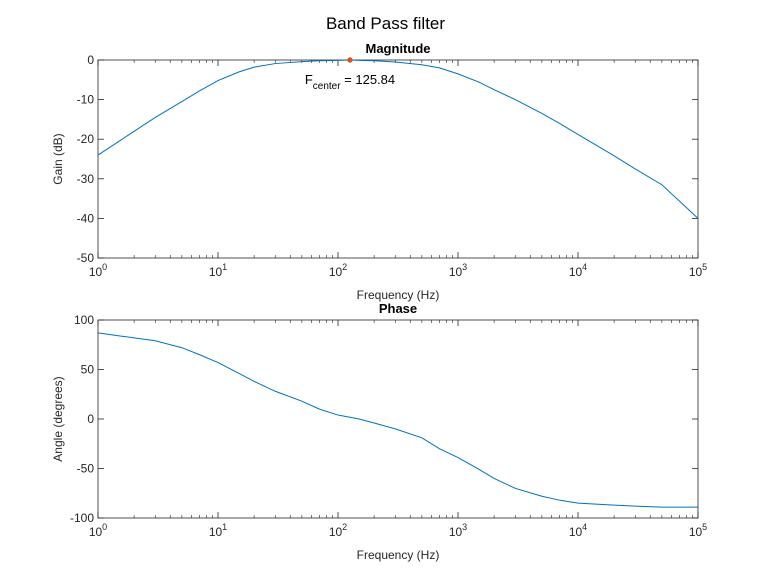 The image size is (771, 579). Describe the element at coordinates (86, 179) in the screenshot. I see `y-tick-label: -30` at that location.